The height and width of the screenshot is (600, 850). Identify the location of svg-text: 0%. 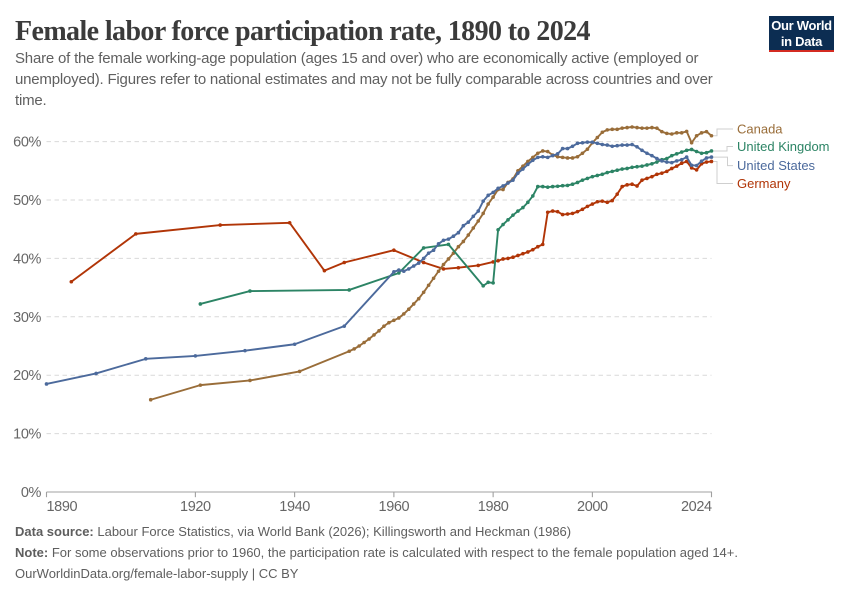
(31, 493).